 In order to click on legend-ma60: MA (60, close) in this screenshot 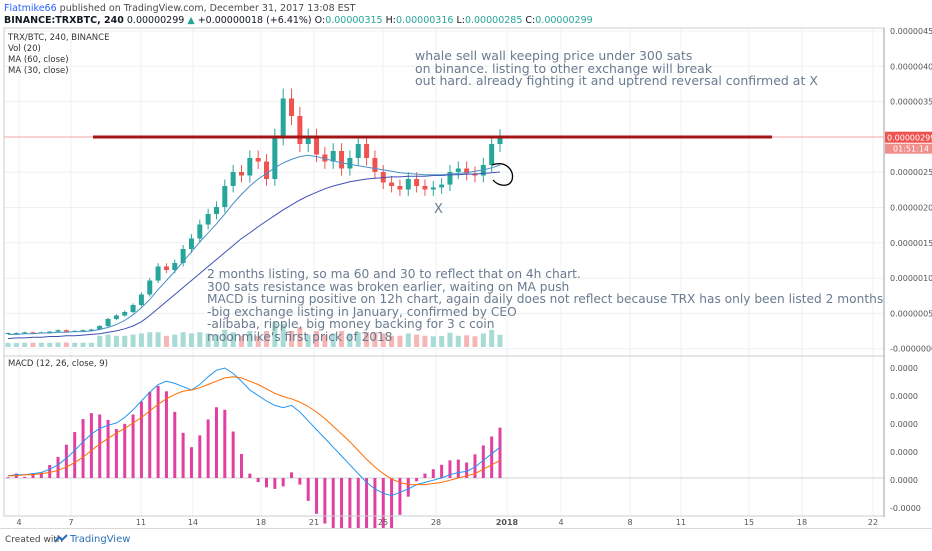, I will do `click(38, 60)`.